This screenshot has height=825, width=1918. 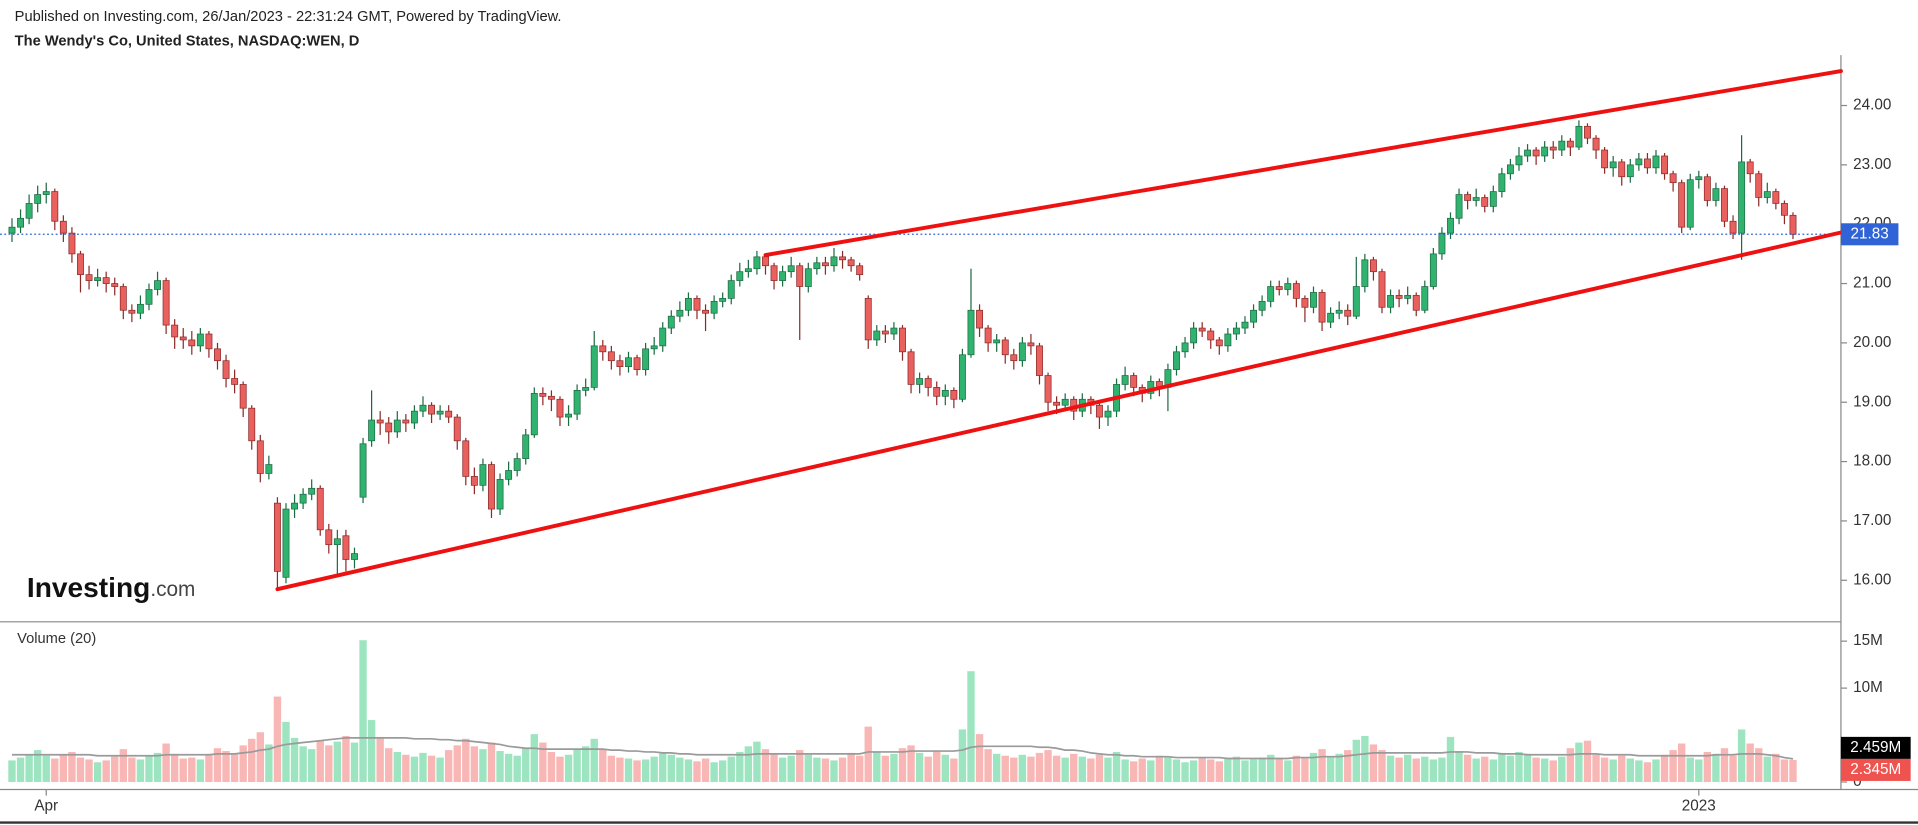 I want to click on x-tick-label: 2023, so click(x=1699, y=806).